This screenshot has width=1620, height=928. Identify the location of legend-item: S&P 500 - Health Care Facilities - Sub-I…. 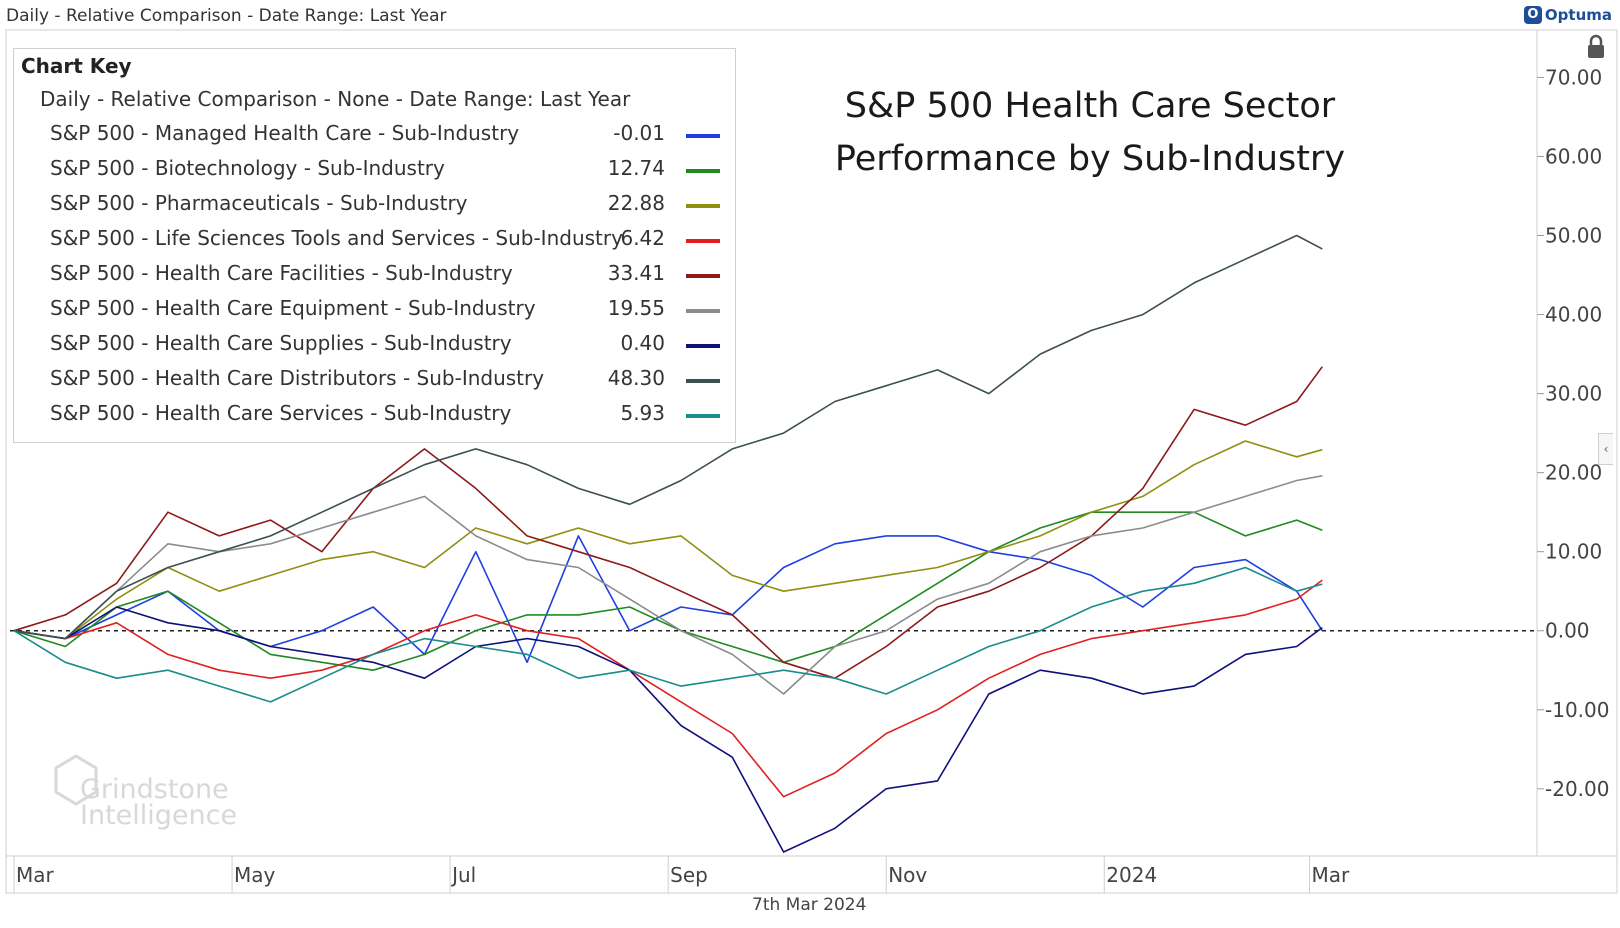
(385, 276).